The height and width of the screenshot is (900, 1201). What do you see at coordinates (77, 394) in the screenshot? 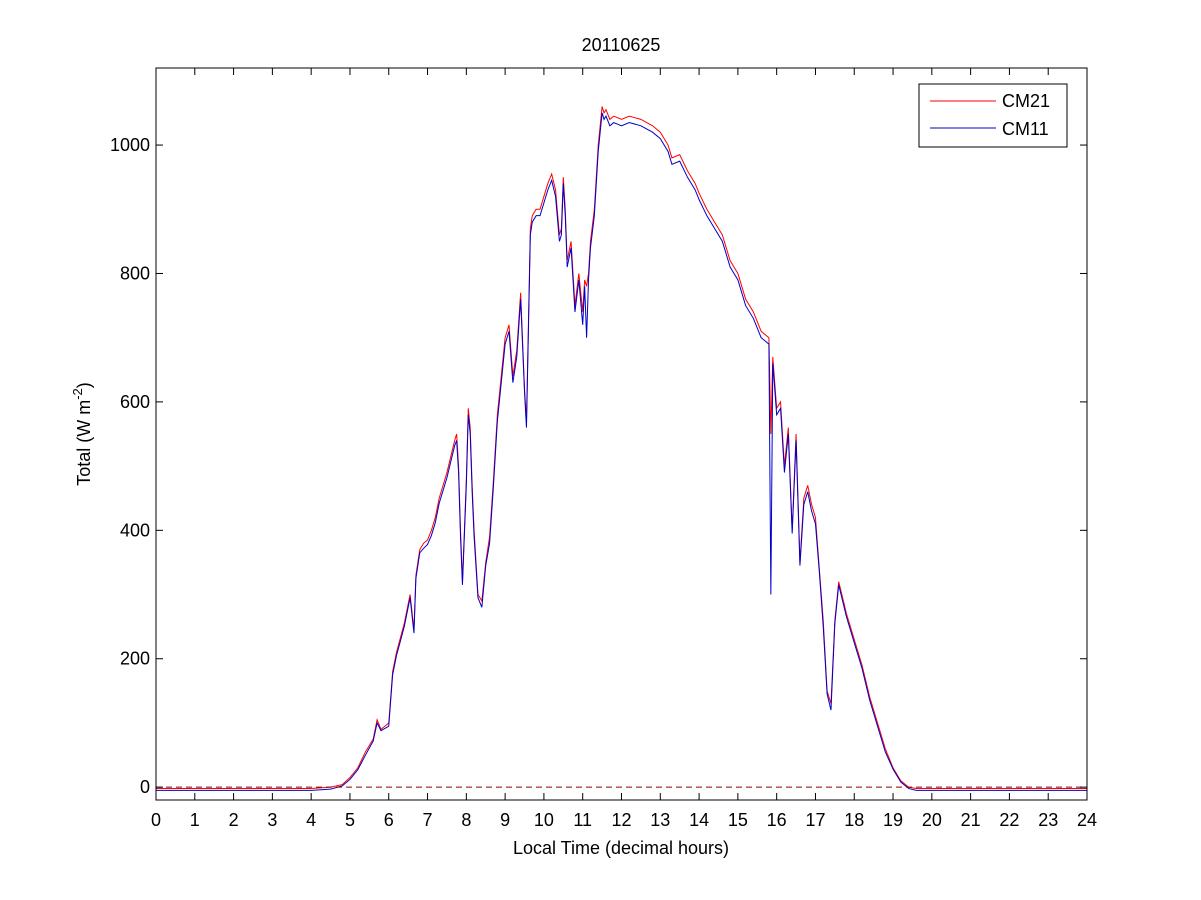
I see `y-axis-label-superscript: -2` at bounding box center [77, 394].